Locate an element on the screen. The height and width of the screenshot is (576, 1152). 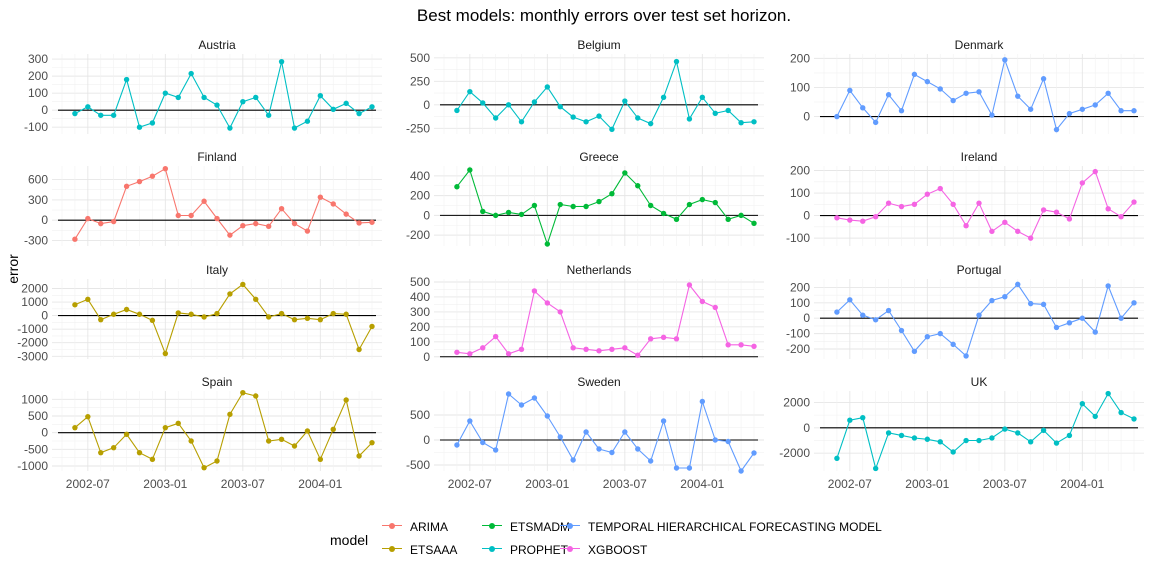
y-tick-label: -2000 is located at coordinates (794, 453).